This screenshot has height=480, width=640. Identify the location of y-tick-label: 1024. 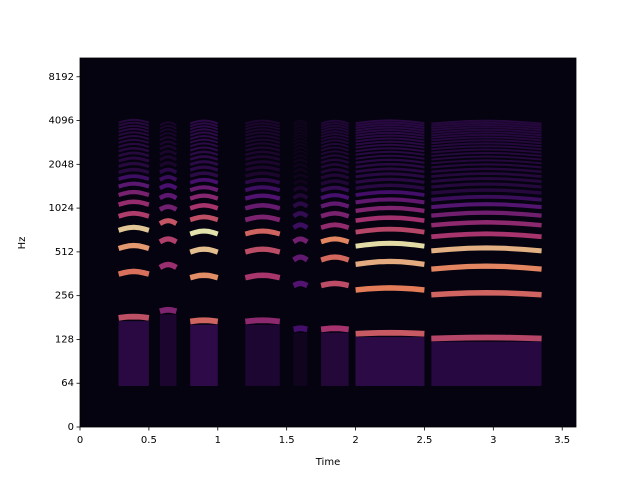
(61, 208).